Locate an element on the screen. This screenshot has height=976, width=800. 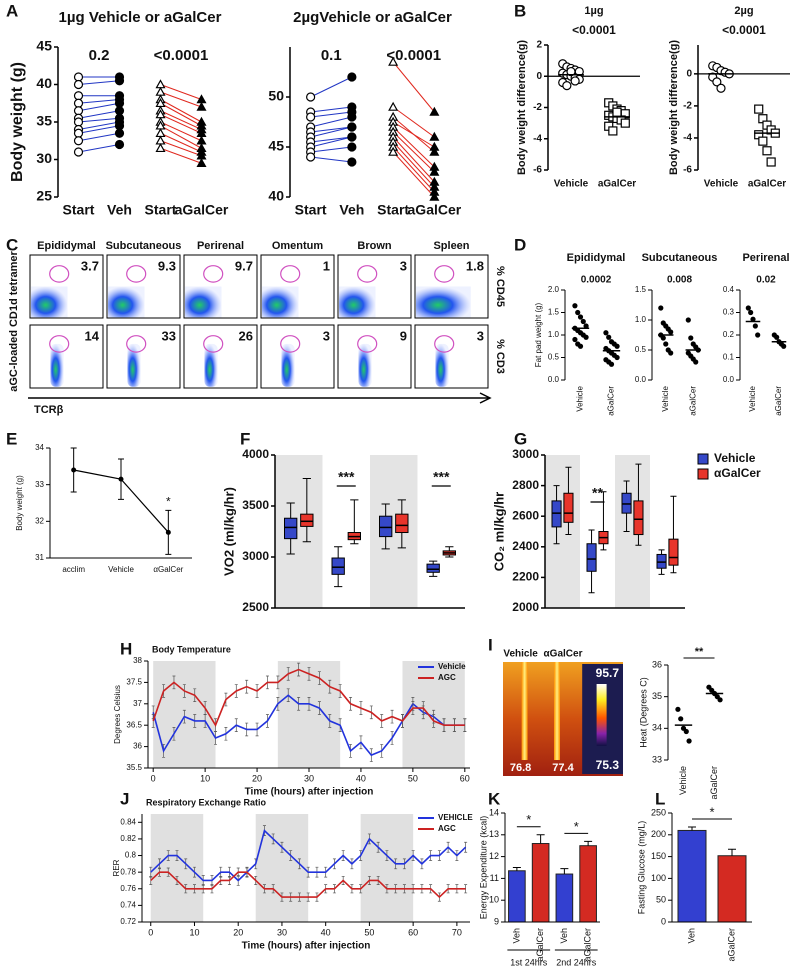
x-tick-label: 60 is located at coordinates (413, 932).